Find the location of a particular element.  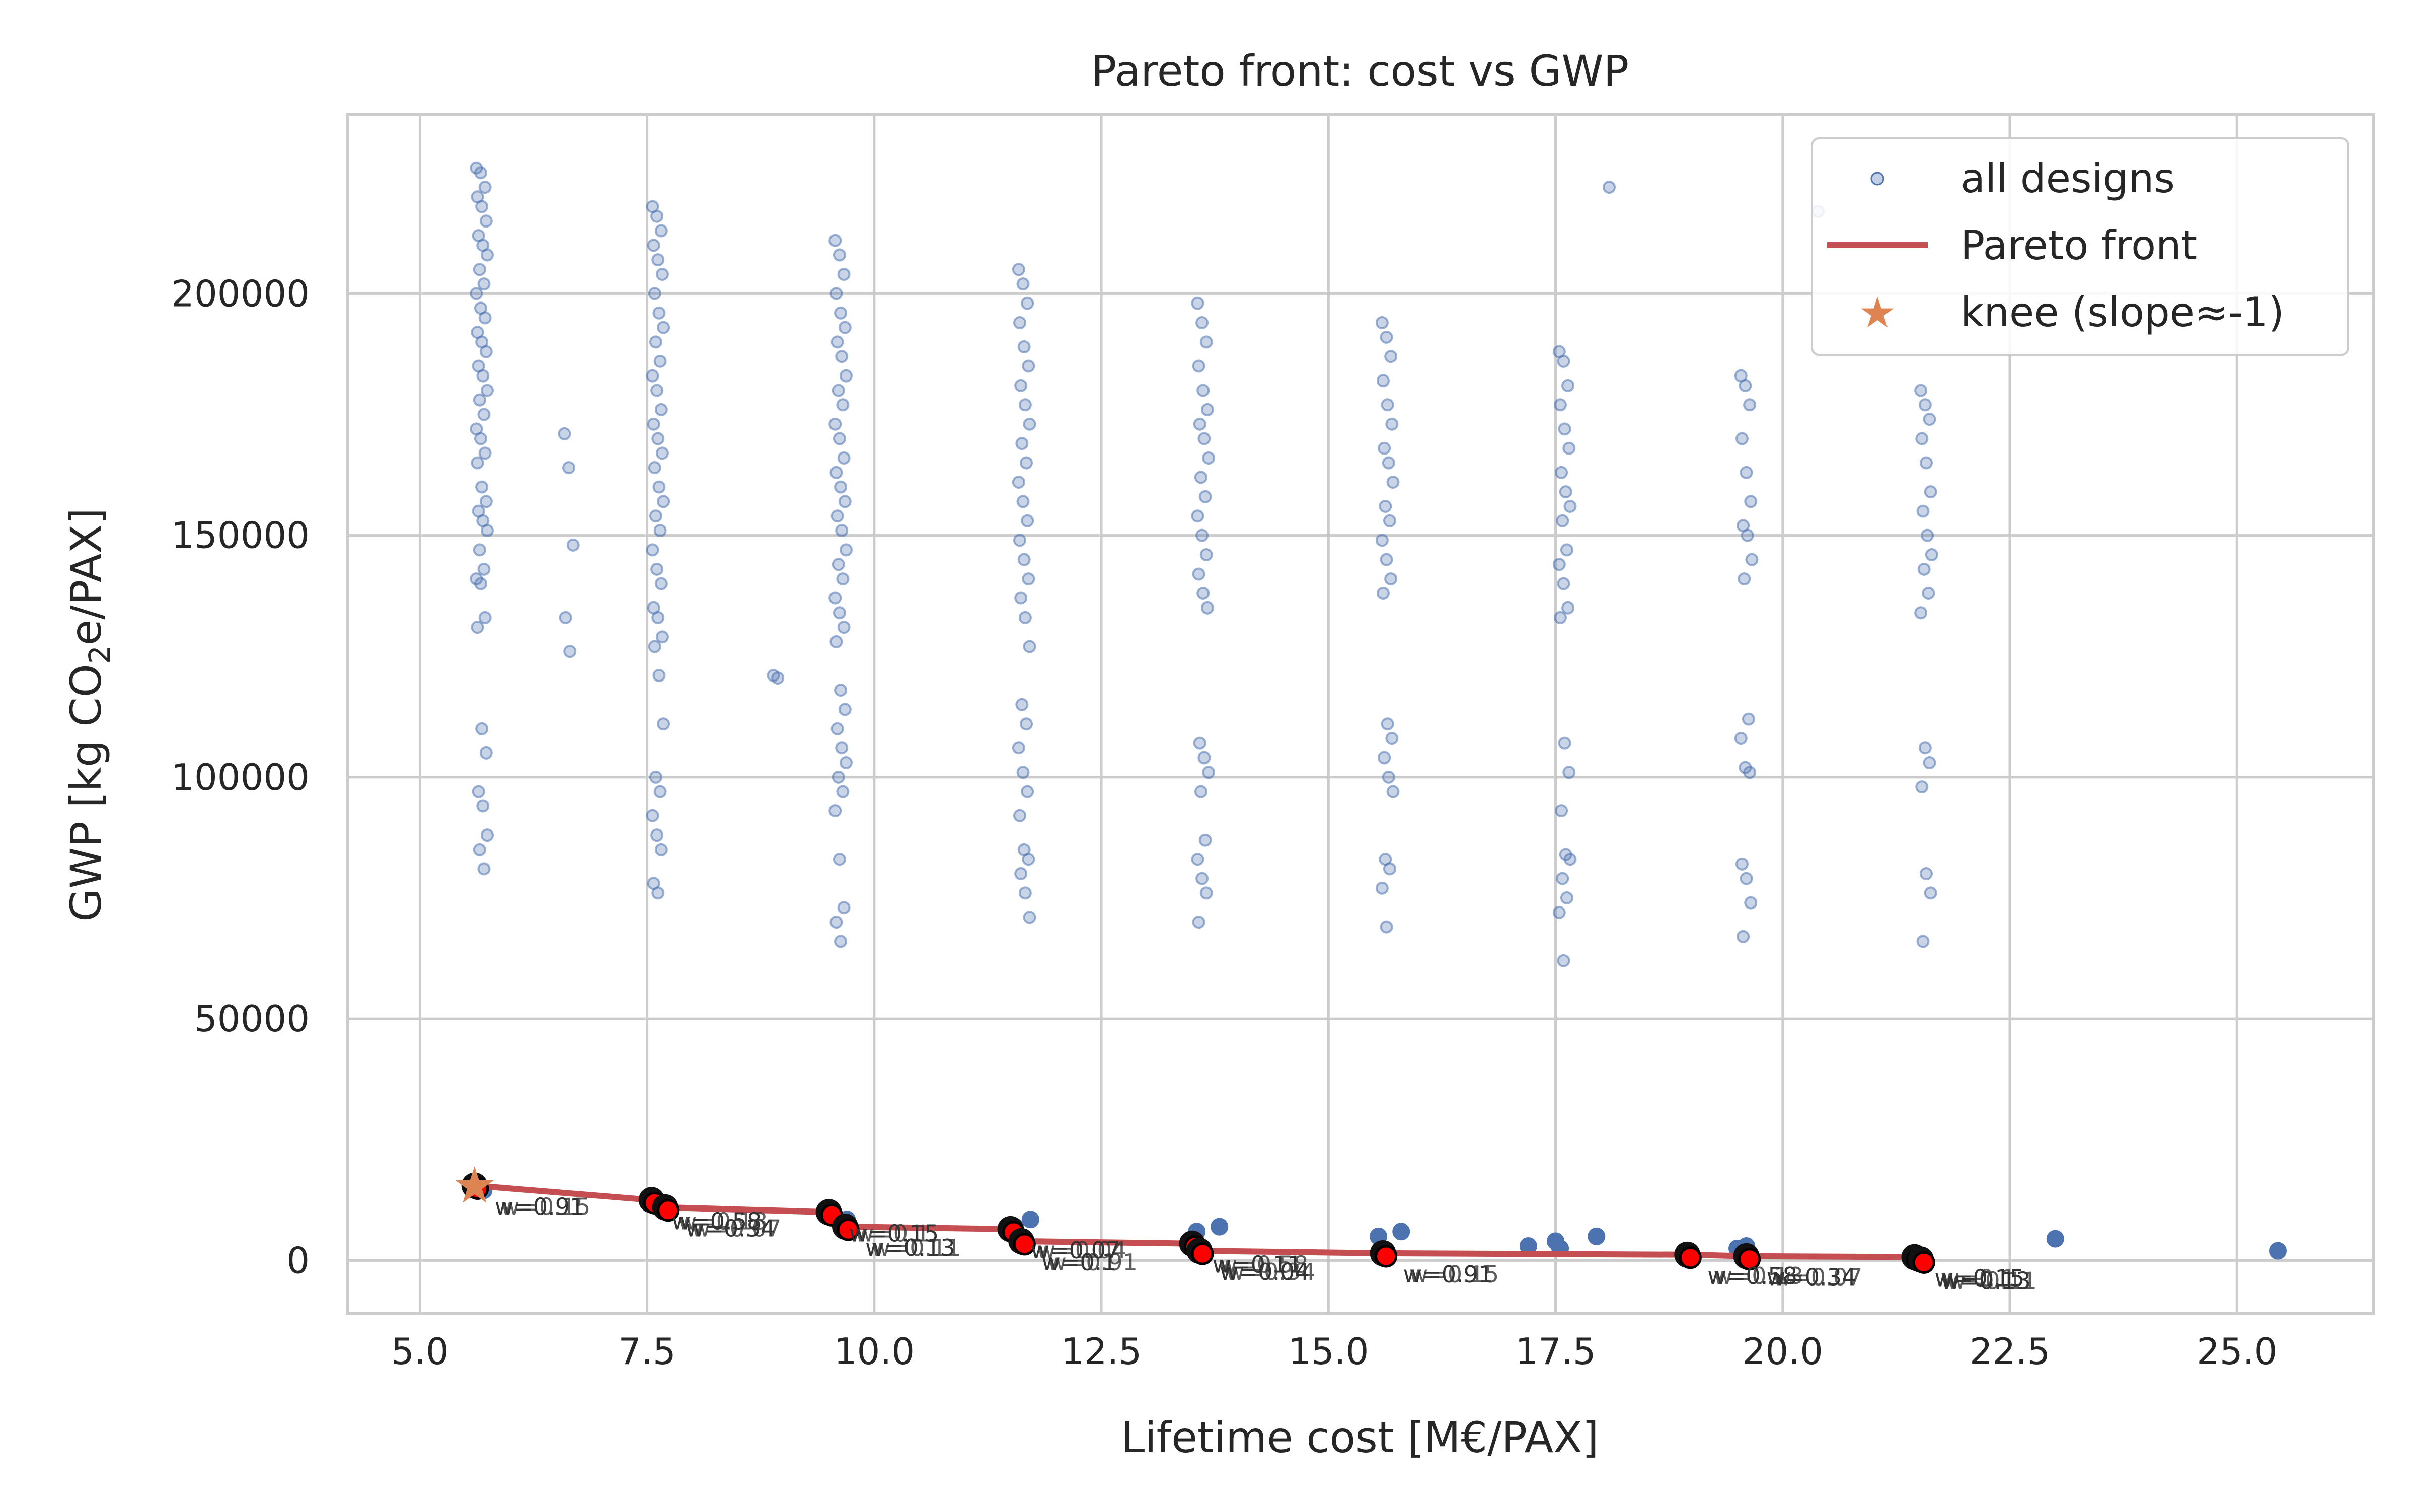

weight-label: w=0.1 is located at coordinates (1078, 1262).